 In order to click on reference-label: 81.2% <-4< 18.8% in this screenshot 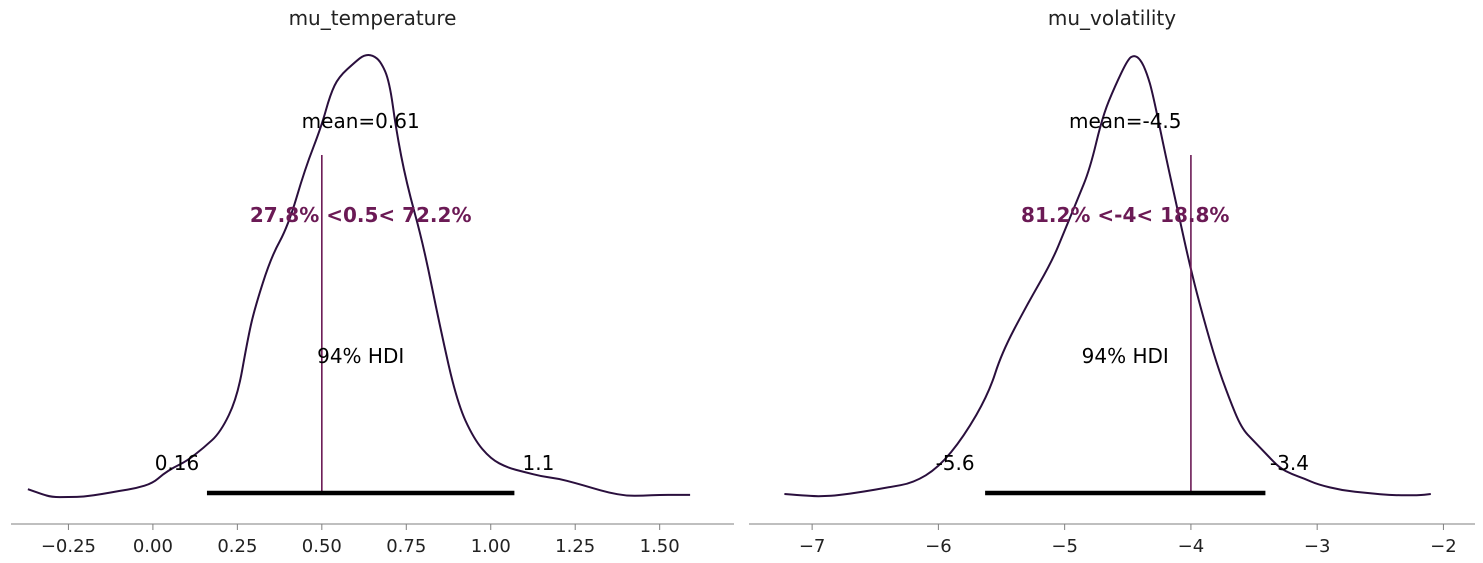, I will do `click(1125, 215)`.